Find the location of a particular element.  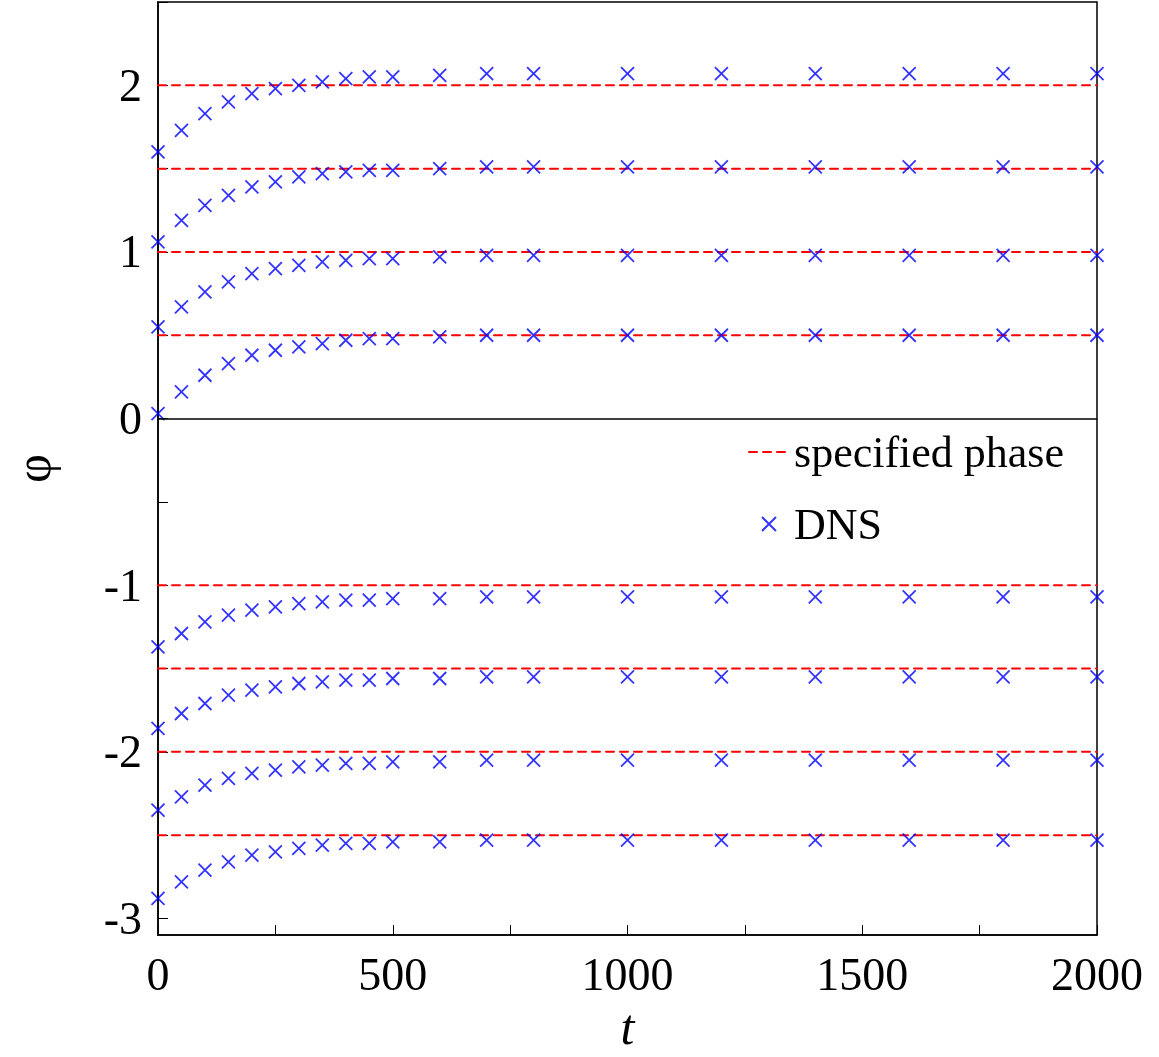

y-tick-label: 2 is located at coordinates (130, 85).